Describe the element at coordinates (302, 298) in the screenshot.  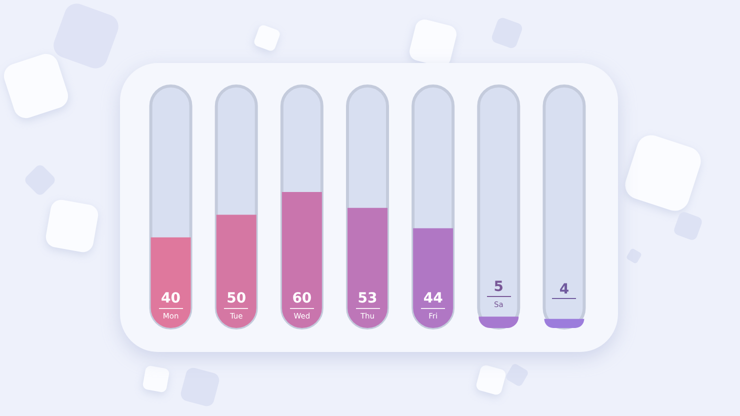
I see `data-label: 60` at that location.